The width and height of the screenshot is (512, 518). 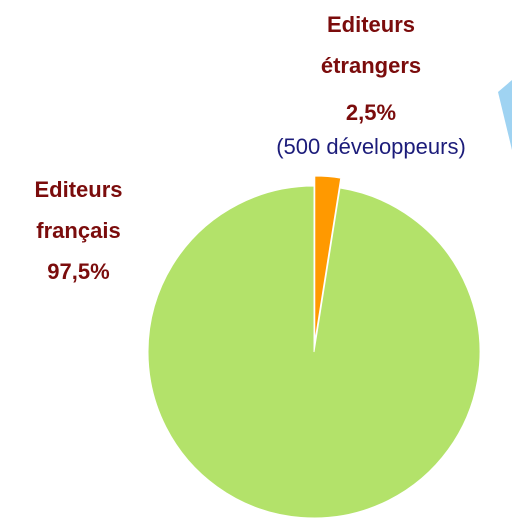 What do you see at coordinates (371, 45) in the screenshot?
I see `category-label: Editeurs étrangers` at bounding box center [371, 45].